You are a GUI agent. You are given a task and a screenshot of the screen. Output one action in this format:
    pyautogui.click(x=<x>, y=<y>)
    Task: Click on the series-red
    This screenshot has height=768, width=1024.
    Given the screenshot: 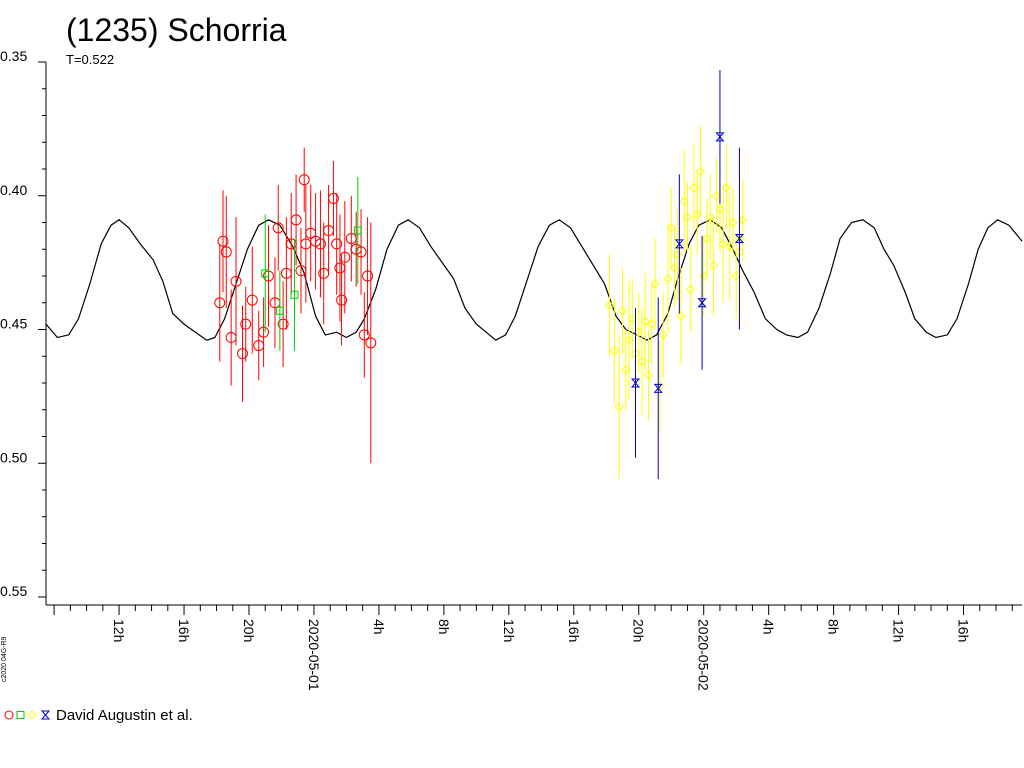 What is the action you would take?
    pyautogui.click(x=295, y=305)
    